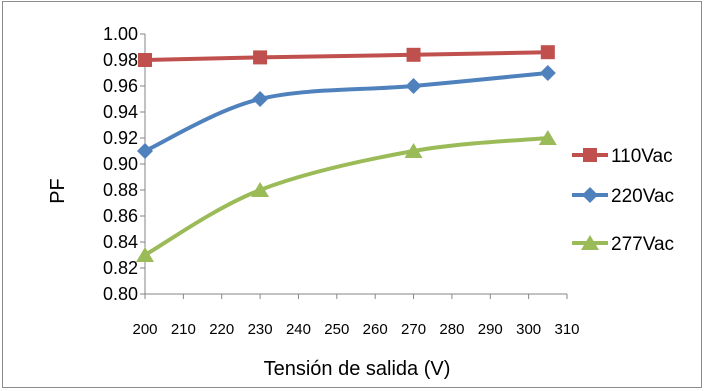 This screenshot has height=391, width=706. What do you see at coordinates (451, 329) in the screenshot?
I see `x-tick-label: 280` at bounding box center [451, 329].